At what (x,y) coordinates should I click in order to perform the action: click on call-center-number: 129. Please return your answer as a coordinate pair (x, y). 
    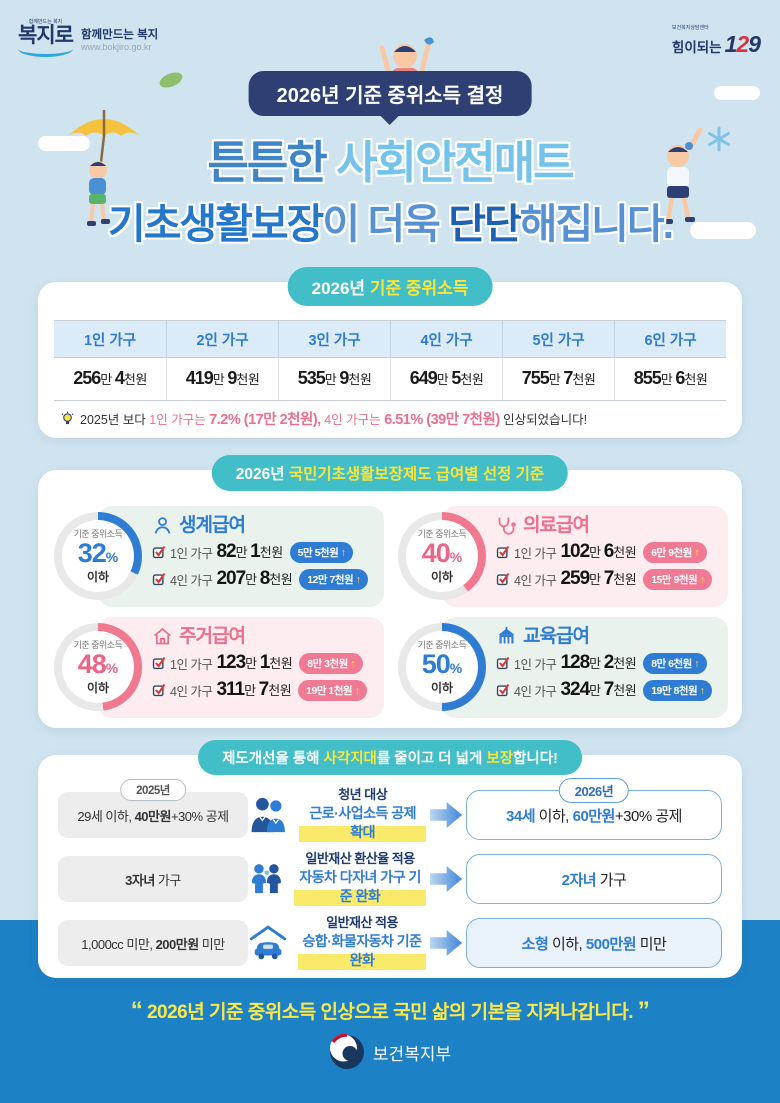
    Looking at the image, I should click on (742, 44).